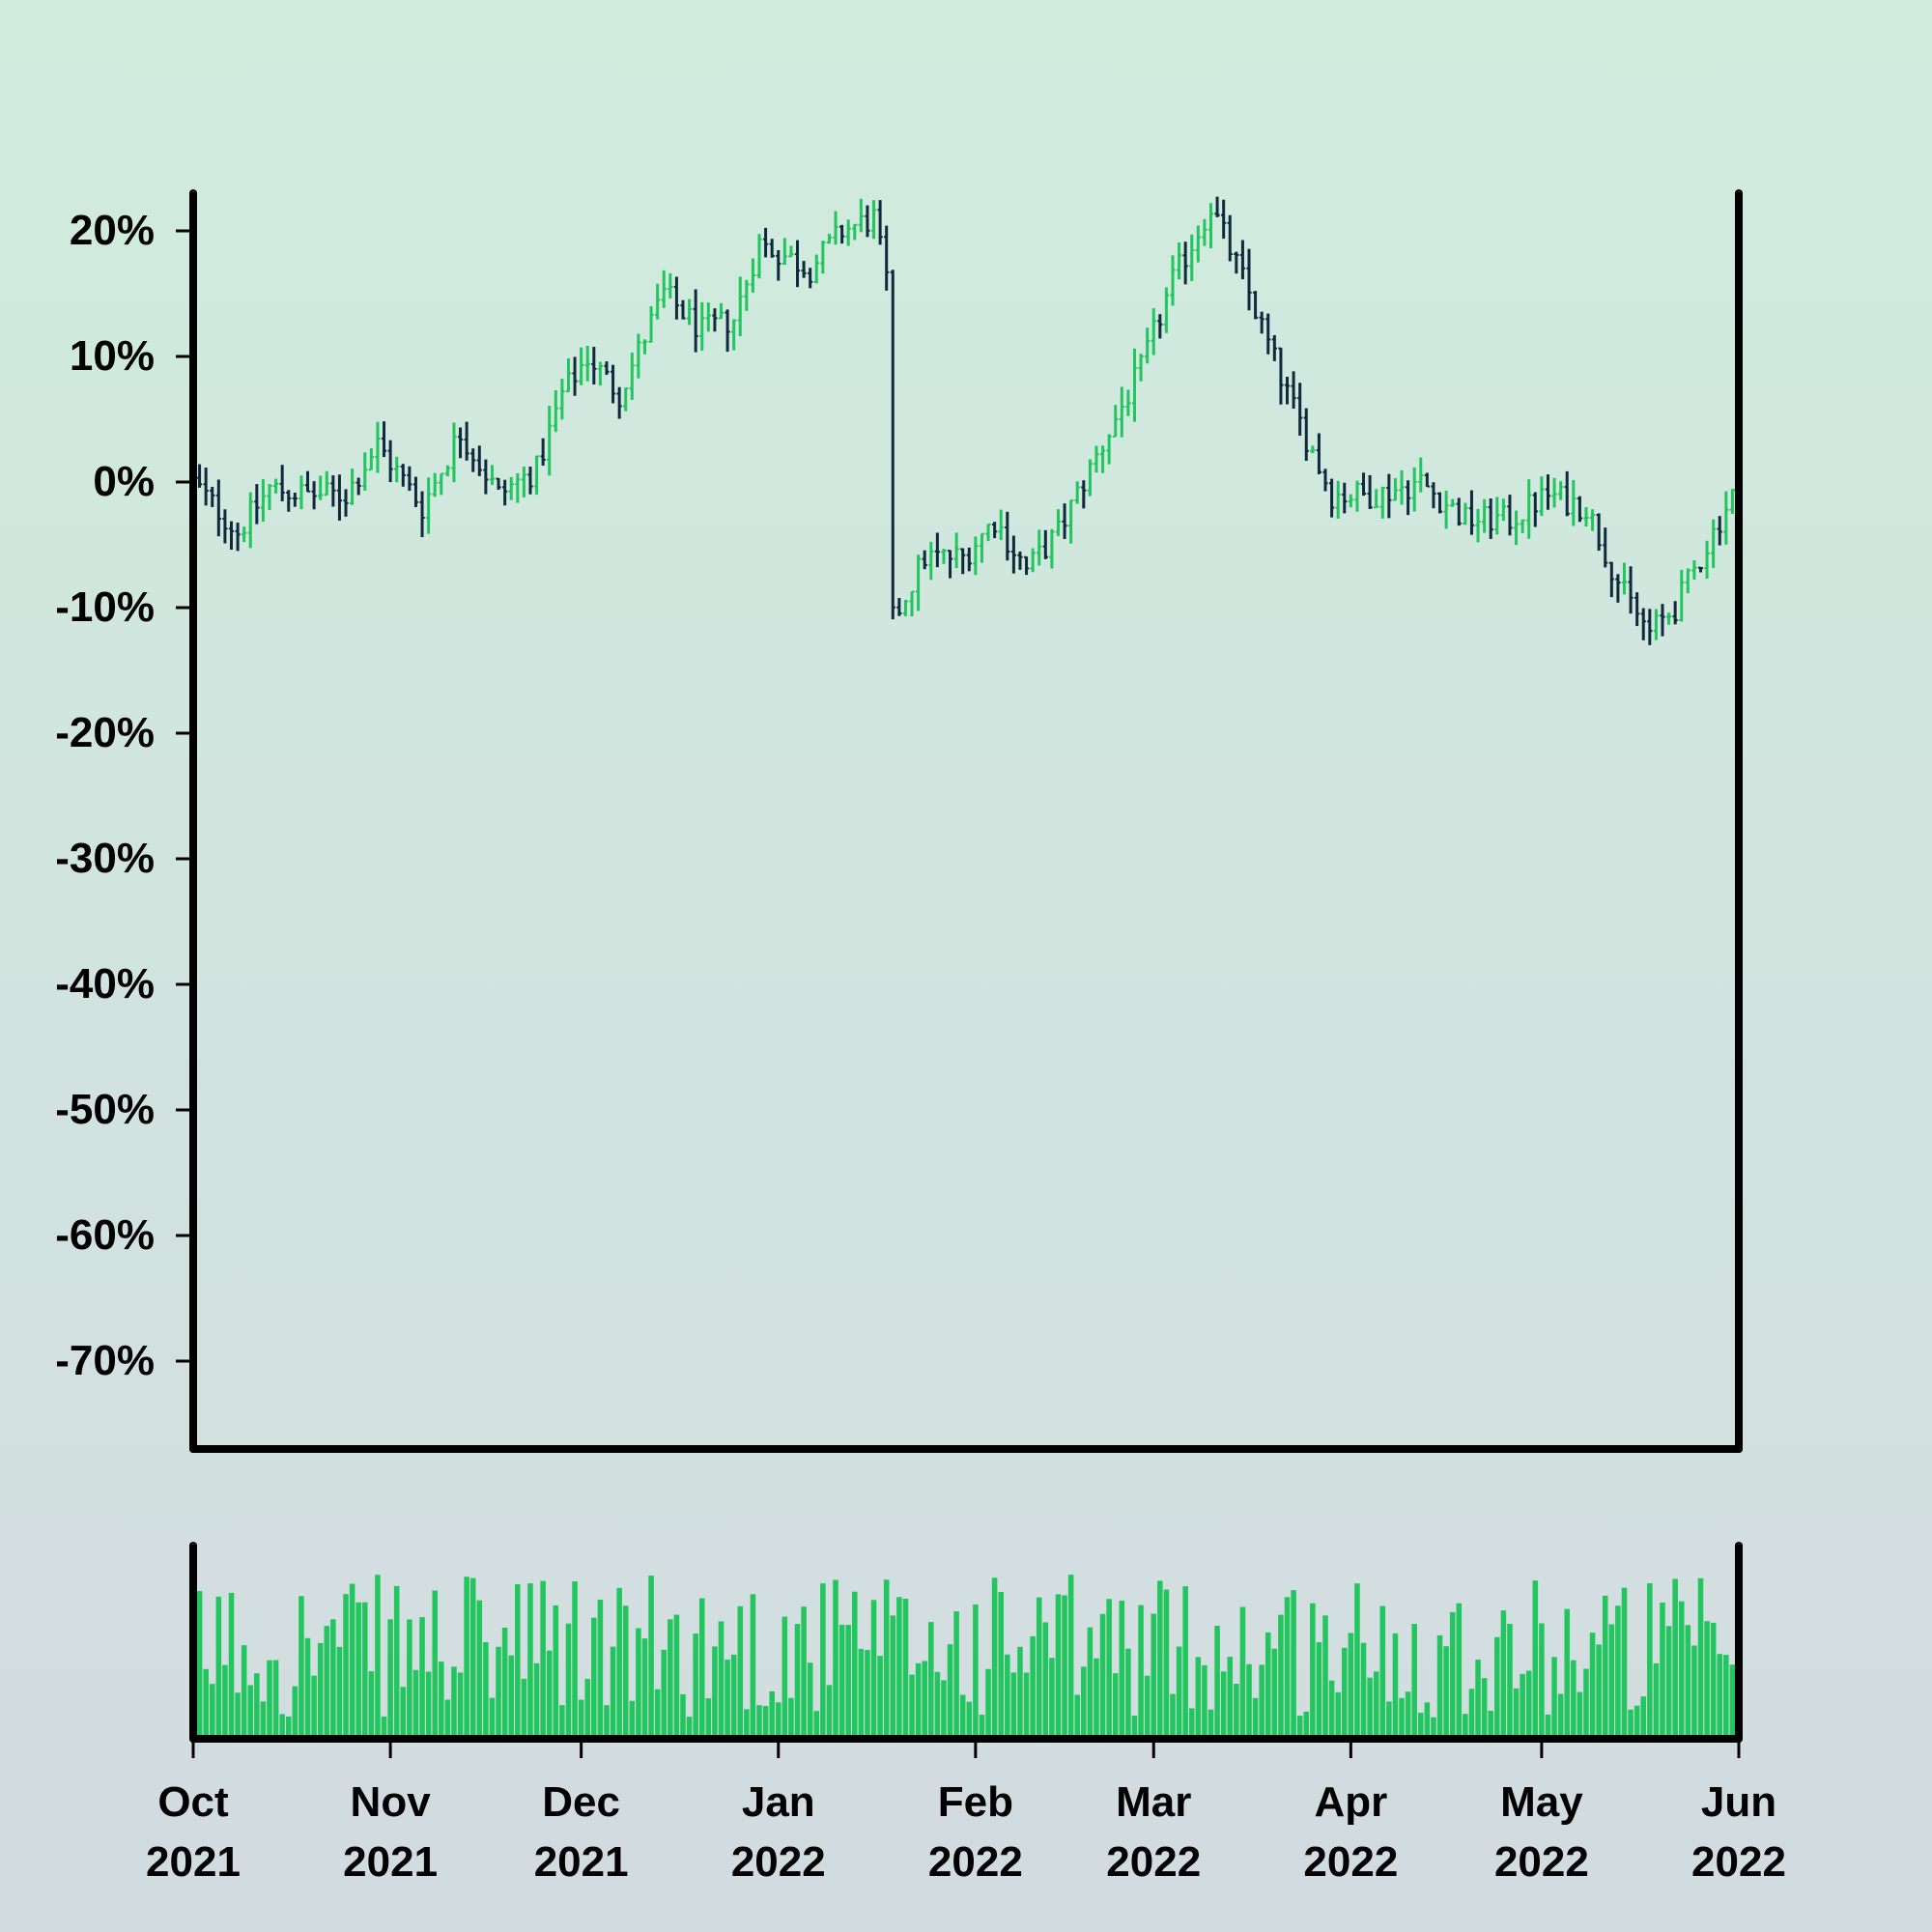 This screenshot has height=1932, width=1932. Describe the element at coordinates (105, 732) in the screenshot. I see `y-tick-label: -20%` at that location.